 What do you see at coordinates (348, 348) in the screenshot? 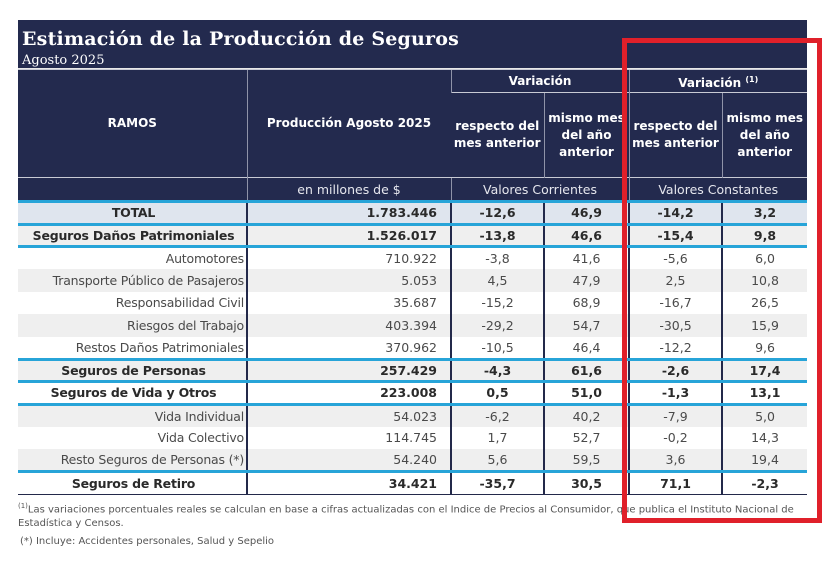
I see `cell-produccion: 370.962` at bounding box center [348, 348].